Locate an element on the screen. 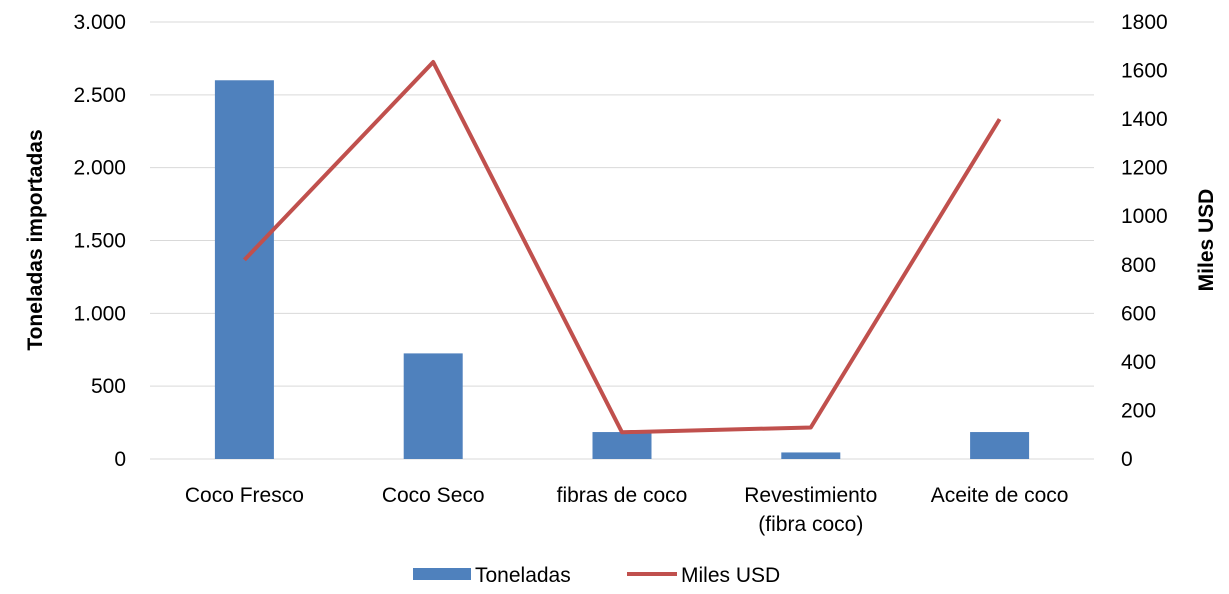 This screenshot has width=1229, height=594. right-tick-label: 200 is located at coordinates (1138, 410).